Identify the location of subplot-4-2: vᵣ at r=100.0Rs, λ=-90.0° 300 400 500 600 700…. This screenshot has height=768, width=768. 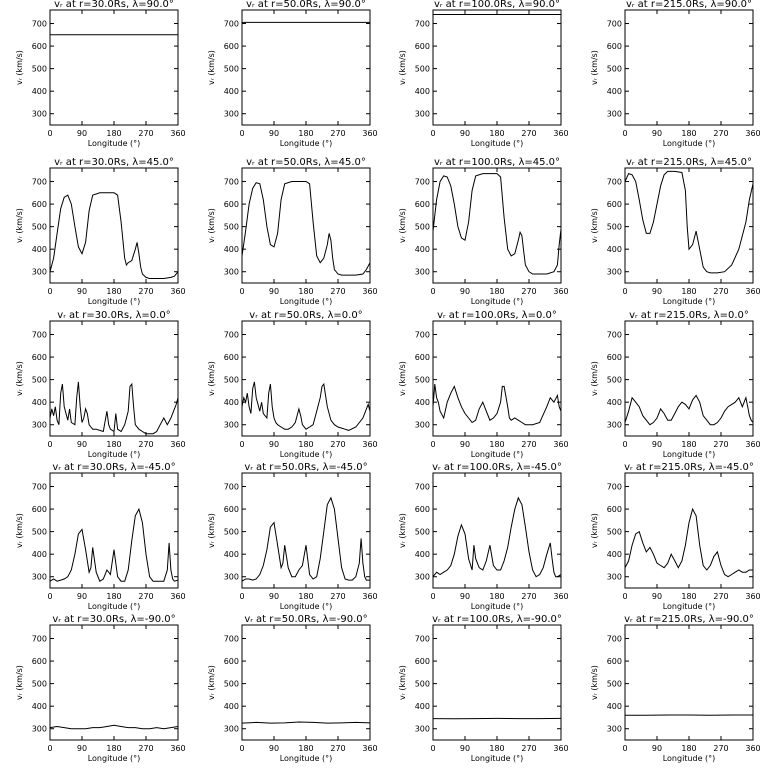
(483, 688).